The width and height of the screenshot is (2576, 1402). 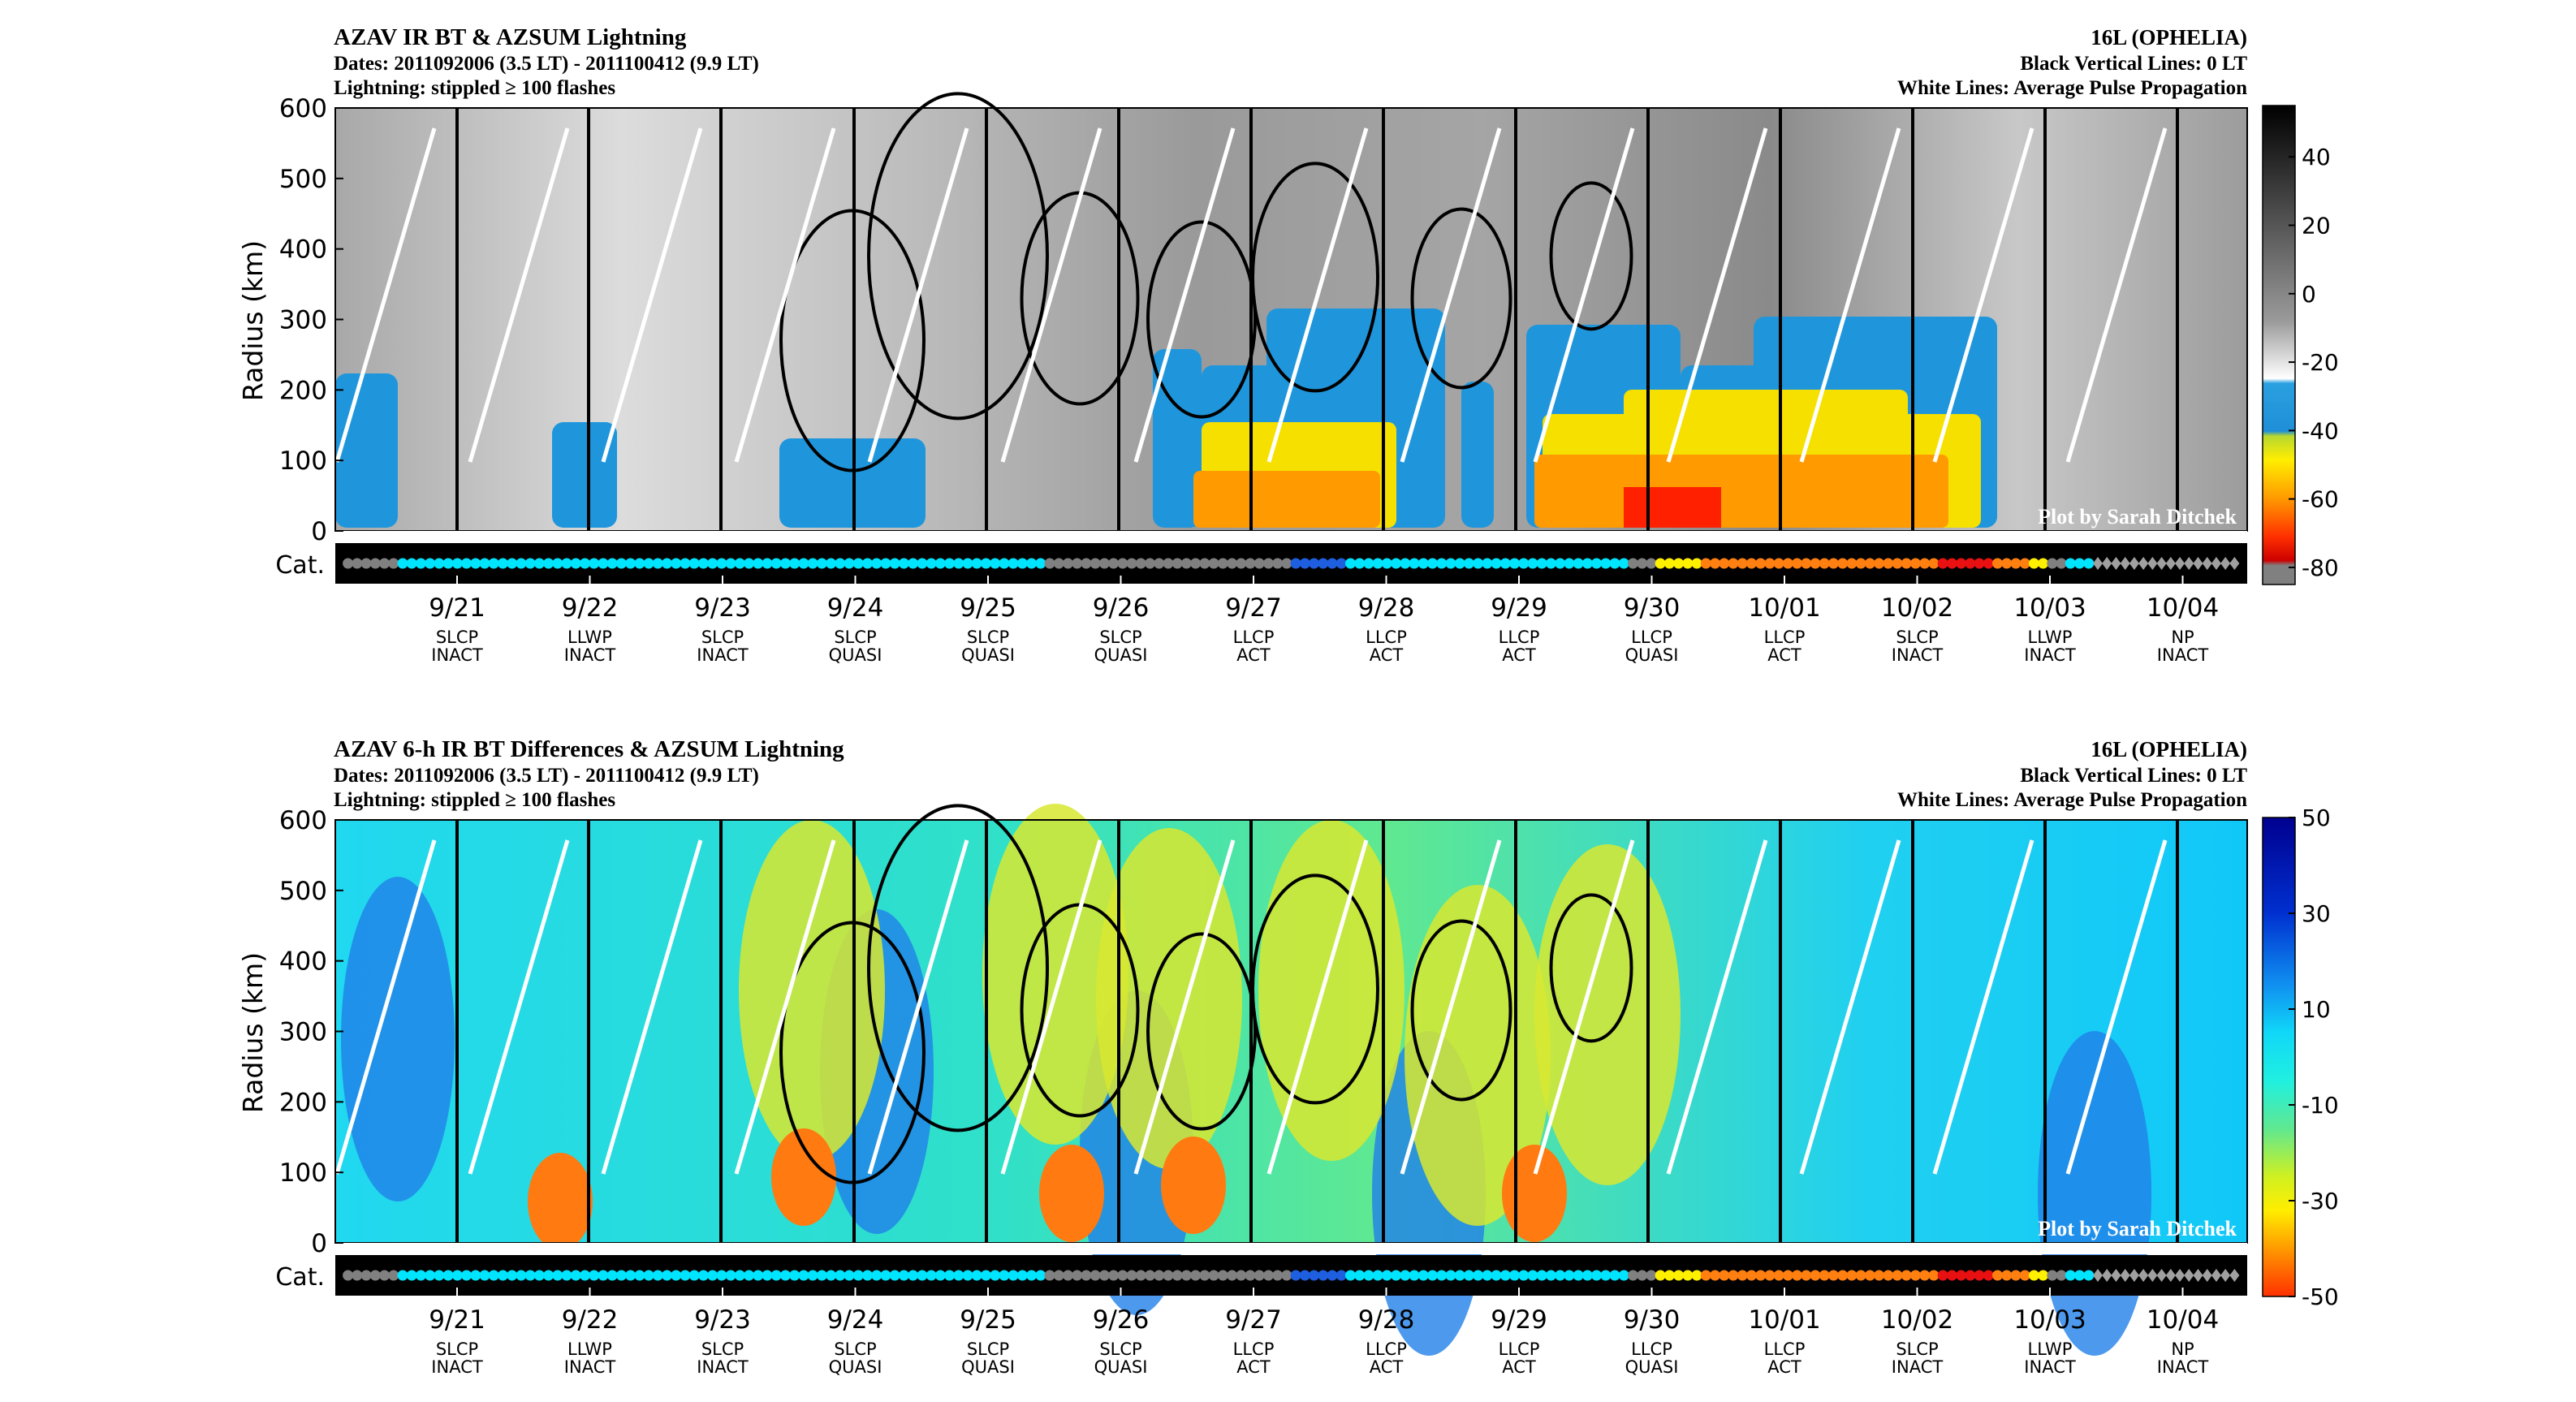 What do you see at coordinates (560, 1201) in the screenshot?
I see `strong-cooling-region` at bounding box center [560, 1201].